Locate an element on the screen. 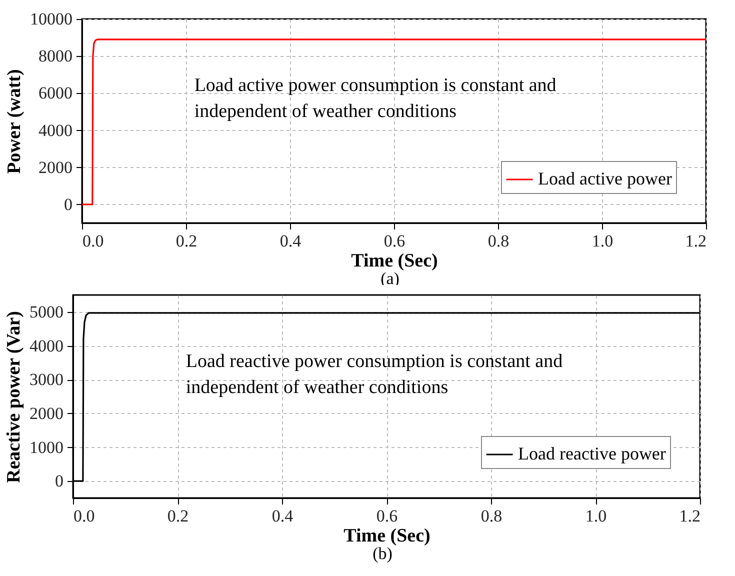 Image resolution: width=735 pixels, height=576 pixels. text: (b) is located at coordinates (382, 553).